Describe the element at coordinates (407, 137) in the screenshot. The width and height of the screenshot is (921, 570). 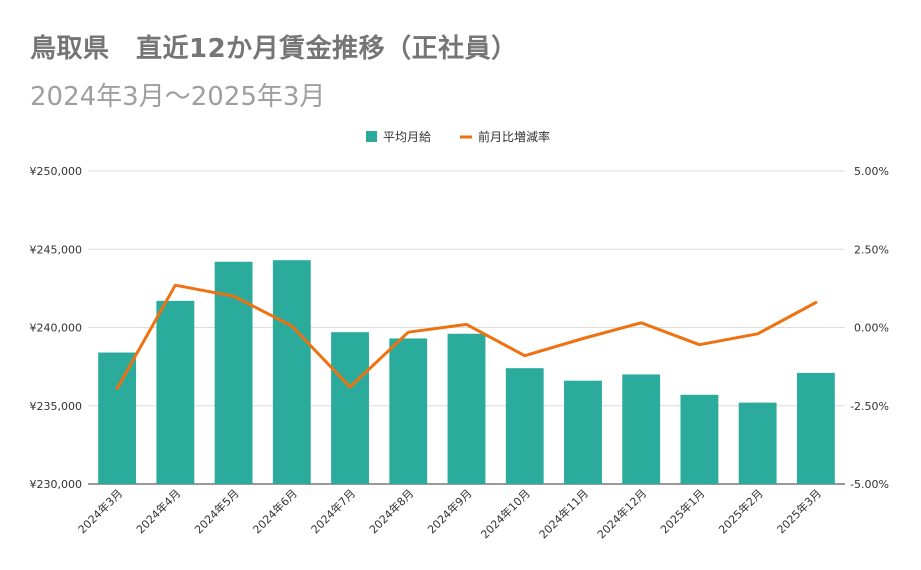
I see `legend-label-bar: 平均月給` at that location.